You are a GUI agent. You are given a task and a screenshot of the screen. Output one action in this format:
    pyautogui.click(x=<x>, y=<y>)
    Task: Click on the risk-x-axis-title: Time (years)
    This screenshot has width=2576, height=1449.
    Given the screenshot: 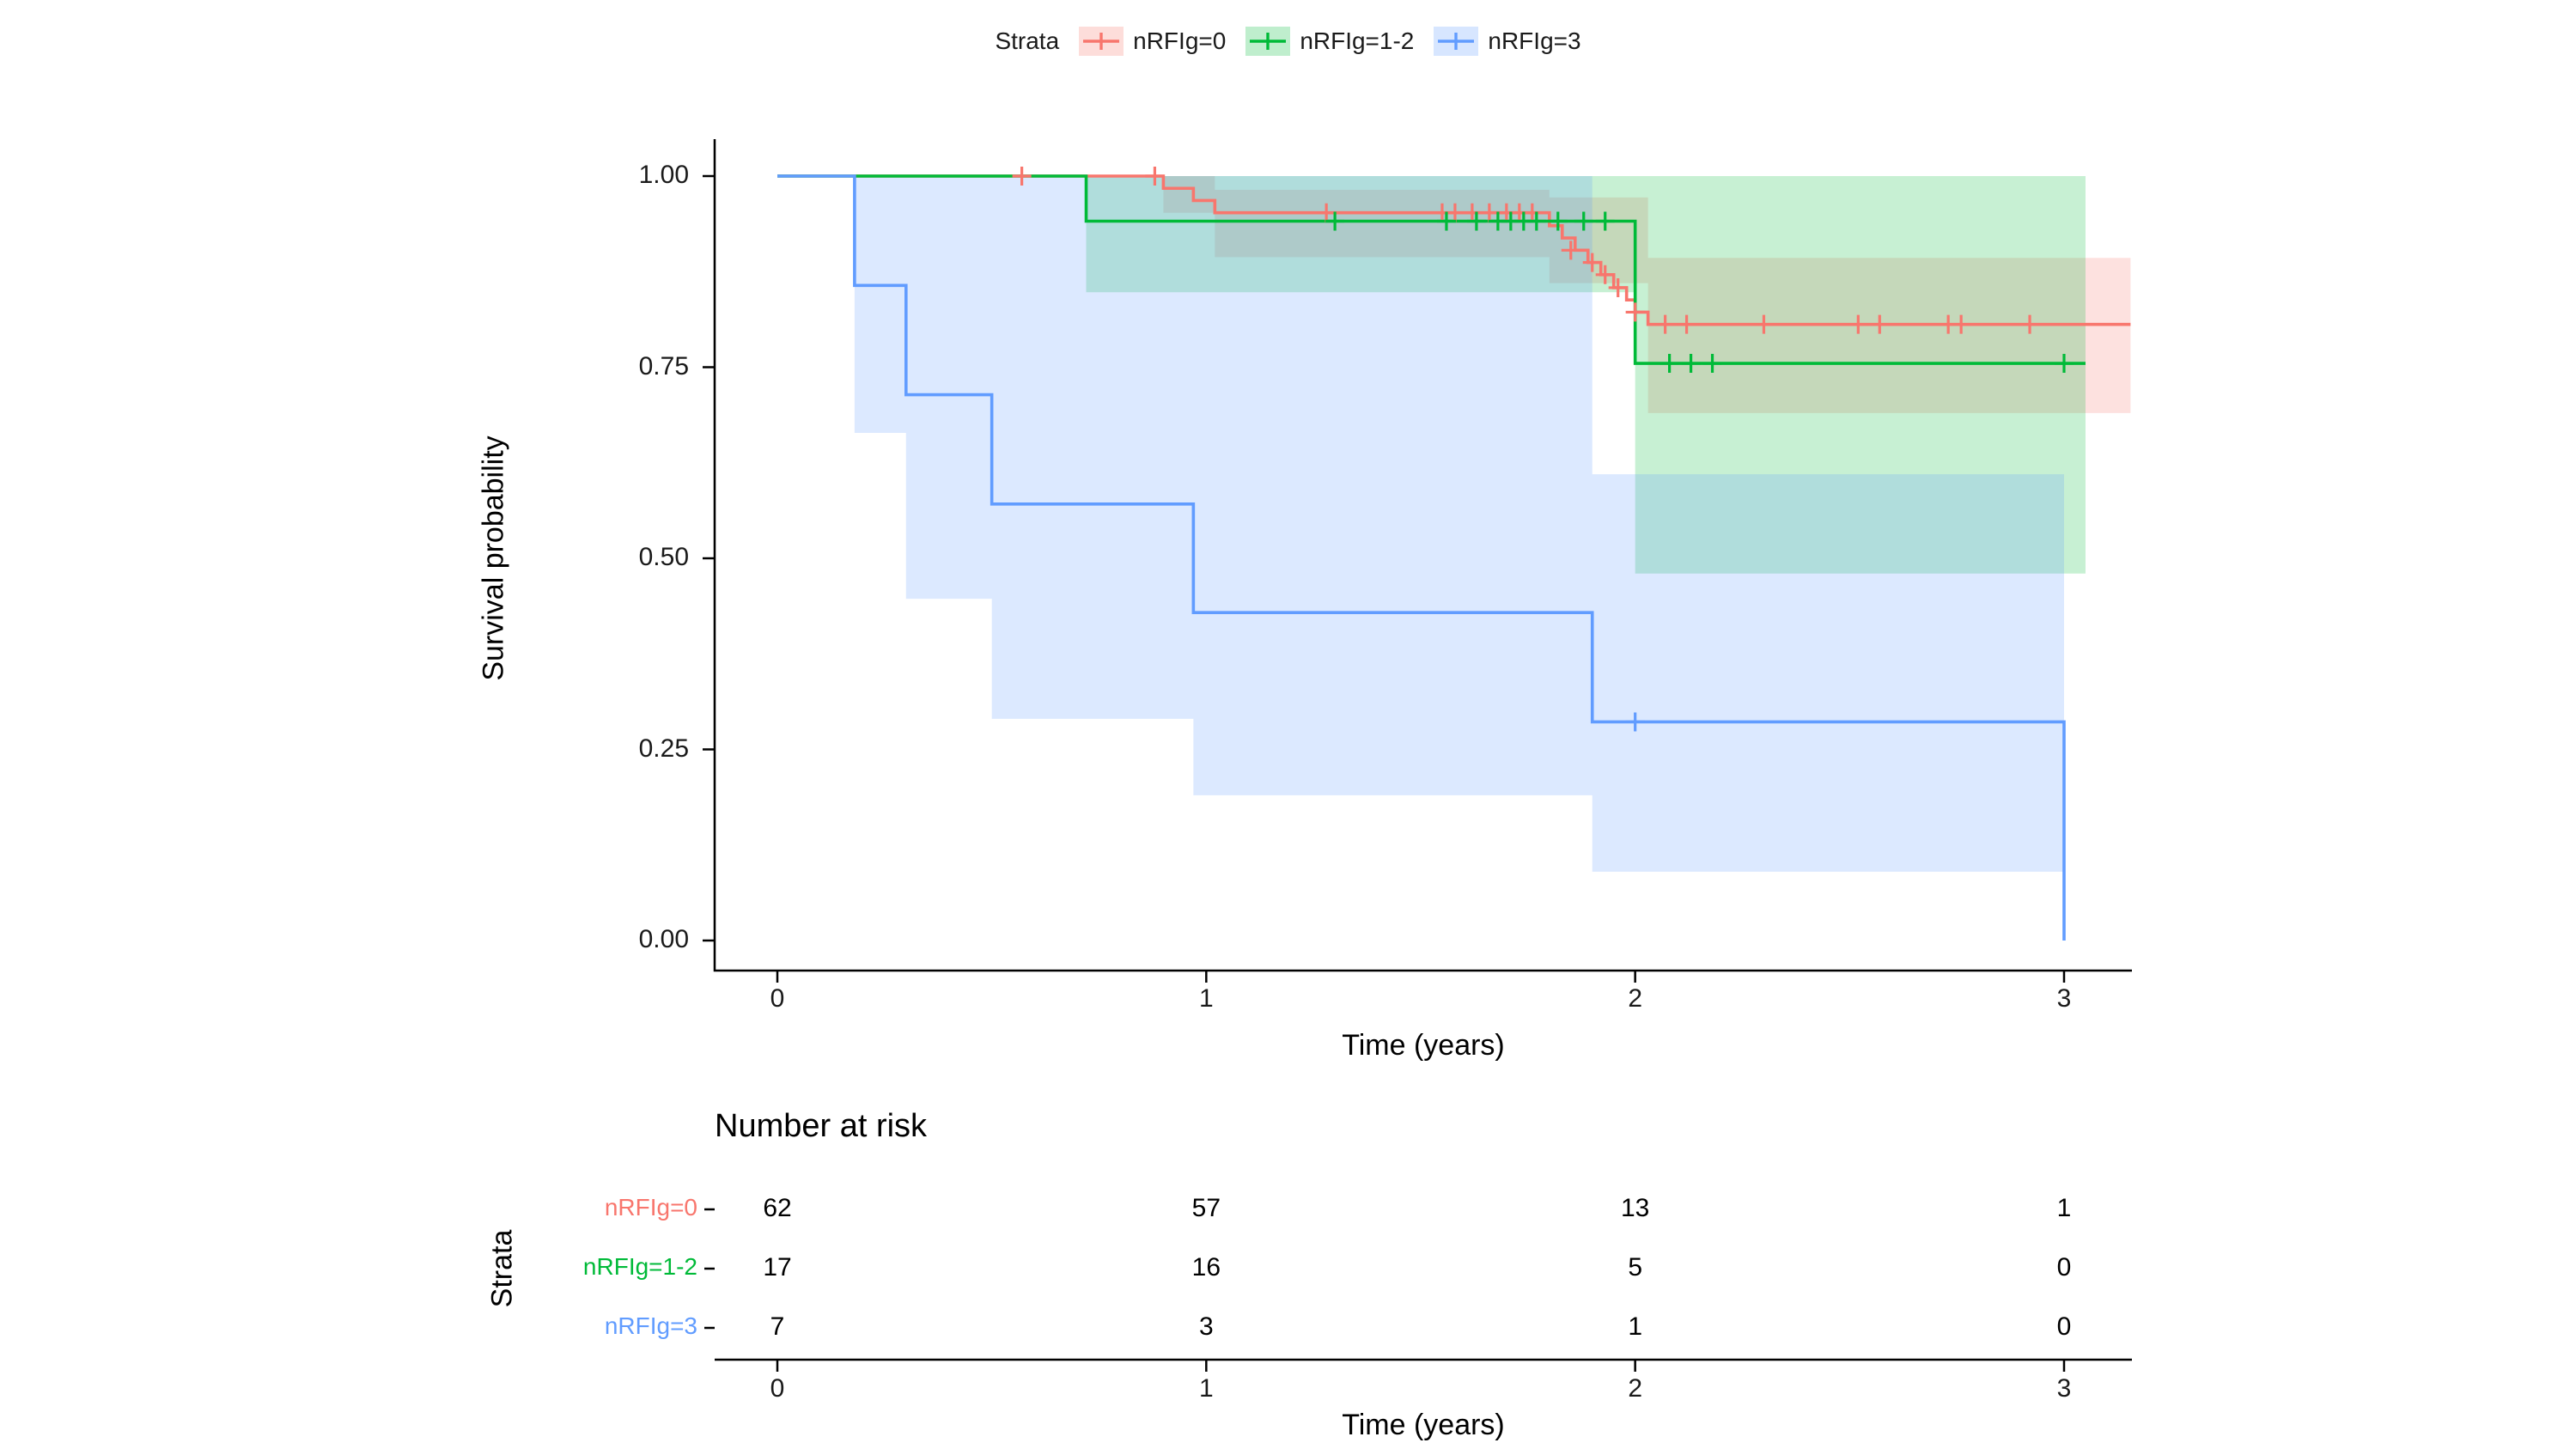 What is the action you would take?
    pyautogui.click(x=1423, y=1425)
    